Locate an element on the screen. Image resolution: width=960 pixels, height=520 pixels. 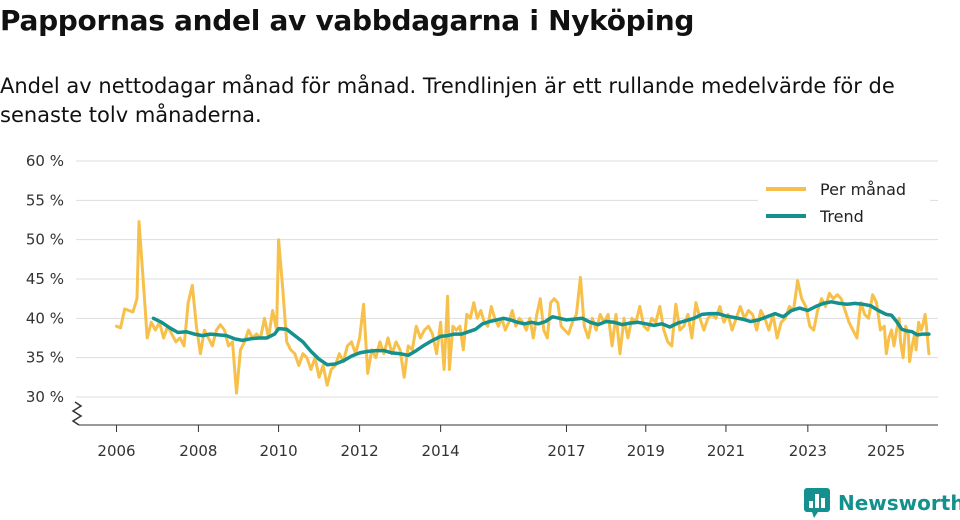
y-tick-label: 50 % is located at coordinates (45, 240).